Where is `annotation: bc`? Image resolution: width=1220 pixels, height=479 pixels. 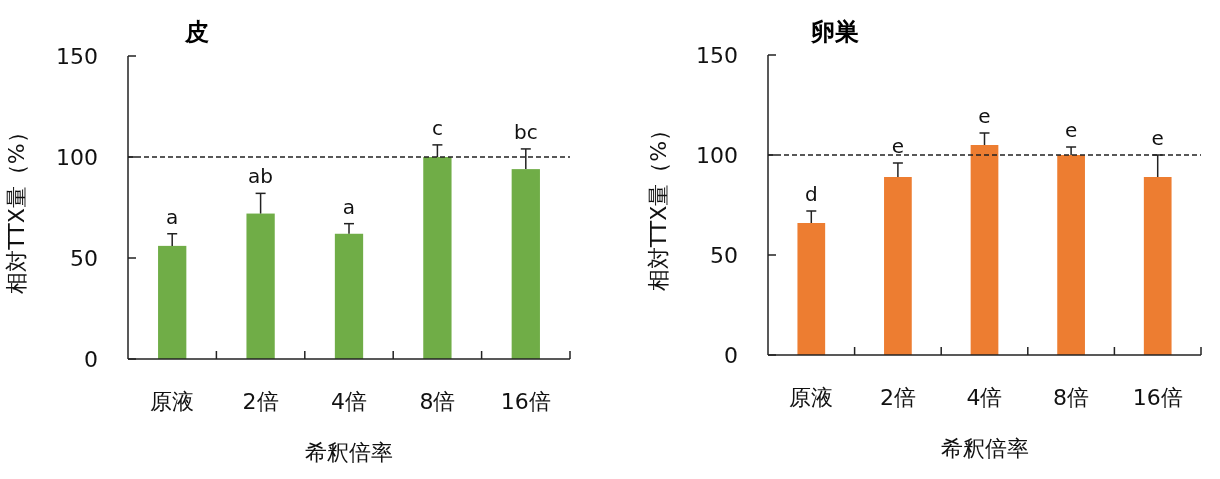
annotation: bc is located at coordinates (525, 131).